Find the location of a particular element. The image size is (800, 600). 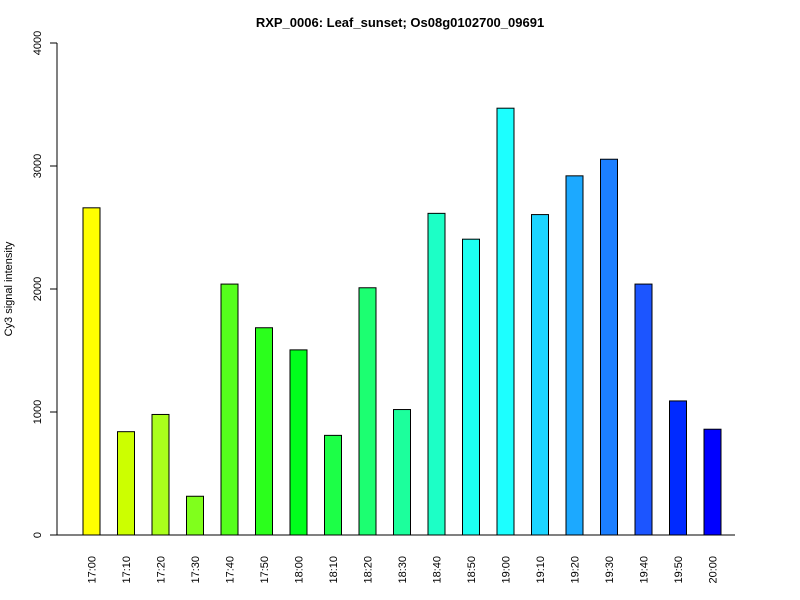

bar-1940 is located at coordinates (643, 409).